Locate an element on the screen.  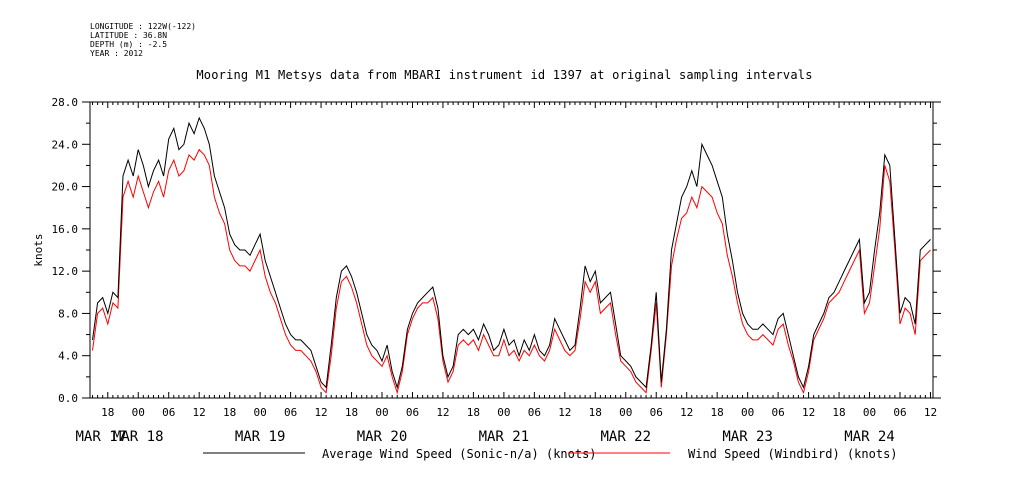
y-tick-label: 28.0 is located at coordinates (65, 102).